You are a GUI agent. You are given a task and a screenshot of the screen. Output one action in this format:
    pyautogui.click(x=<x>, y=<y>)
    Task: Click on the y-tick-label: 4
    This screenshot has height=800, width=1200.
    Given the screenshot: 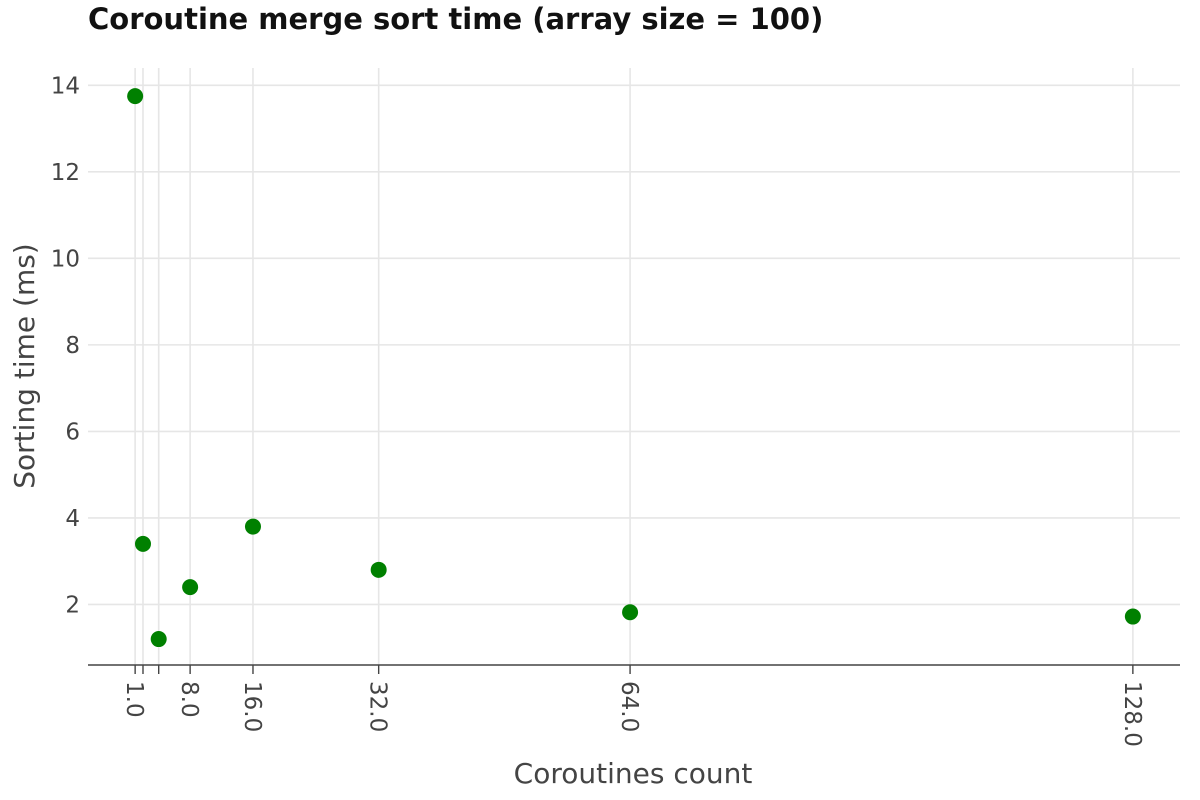 What is the action you would take?
    pyautogui.click(x=72, y=519)
    